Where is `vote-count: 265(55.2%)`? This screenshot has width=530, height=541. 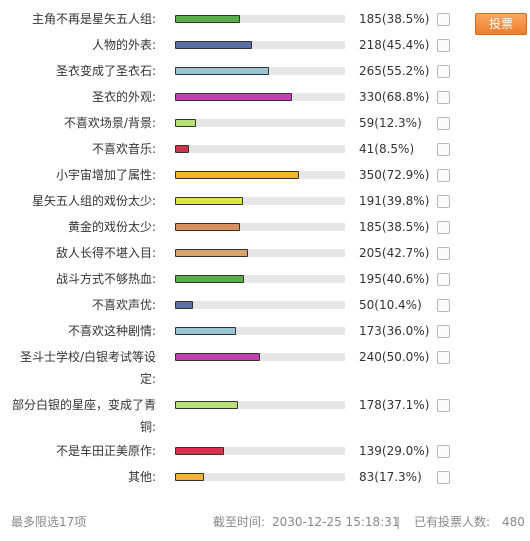 vote-count: 265(55.2%) is located at coordinates (394, 71).